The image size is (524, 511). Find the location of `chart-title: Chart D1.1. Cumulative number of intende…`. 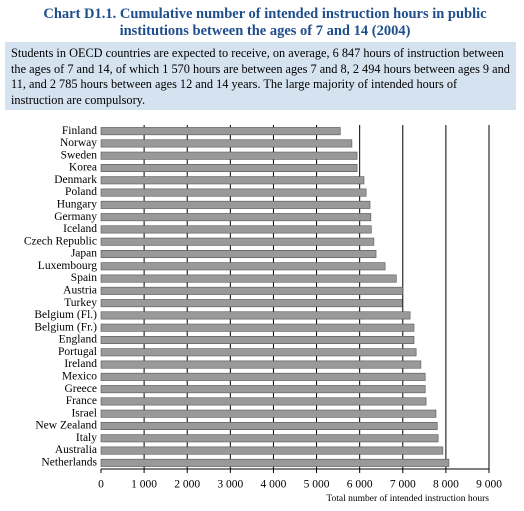

chart-title: Chart D1.1. Cumulative number of intende… is located at coordinates (265, 23).